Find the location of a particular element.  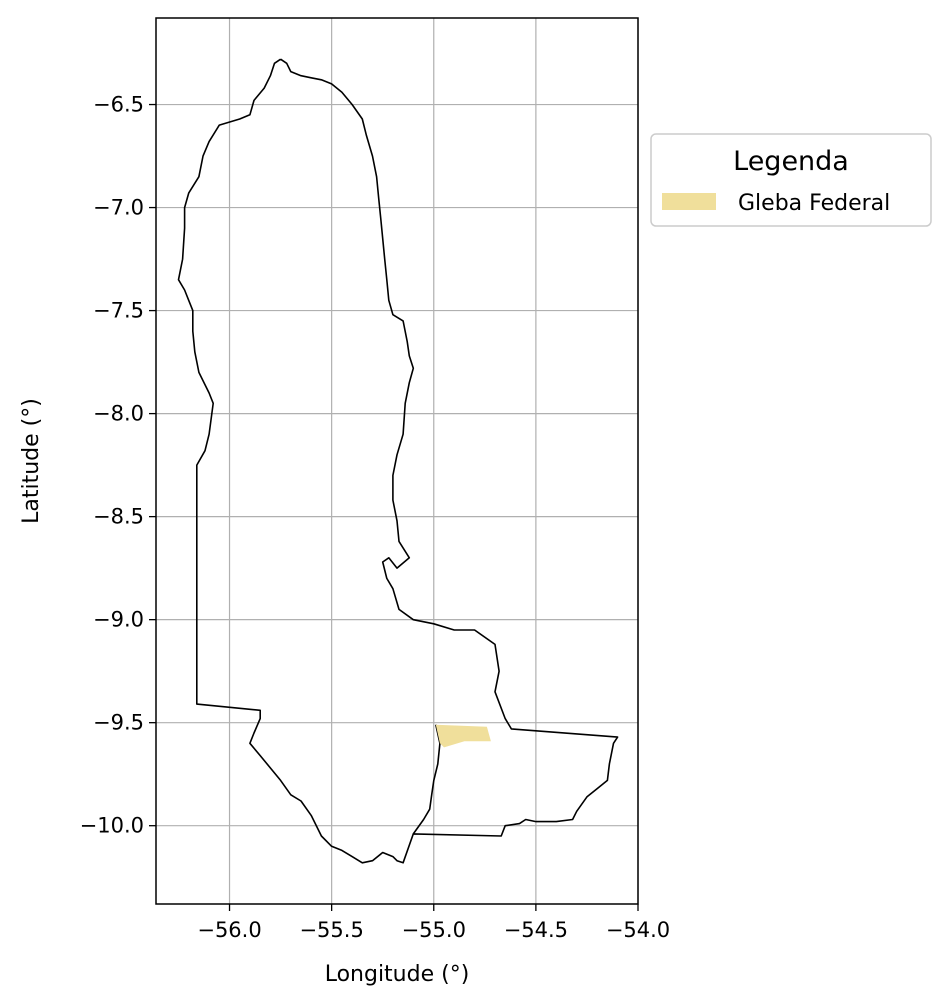

x-axis-label: Longitude (°) is located at coordinates (397, 974).